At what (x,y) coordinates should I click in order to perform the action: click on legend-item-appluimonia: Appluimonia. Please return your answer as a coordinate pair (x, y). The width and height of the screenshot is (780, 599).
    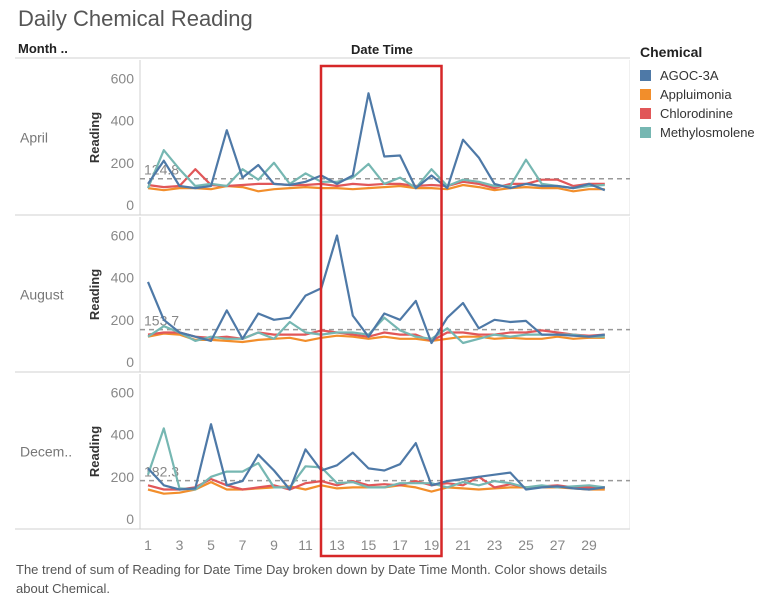
    Looking at the image, I should click on (697, 94).